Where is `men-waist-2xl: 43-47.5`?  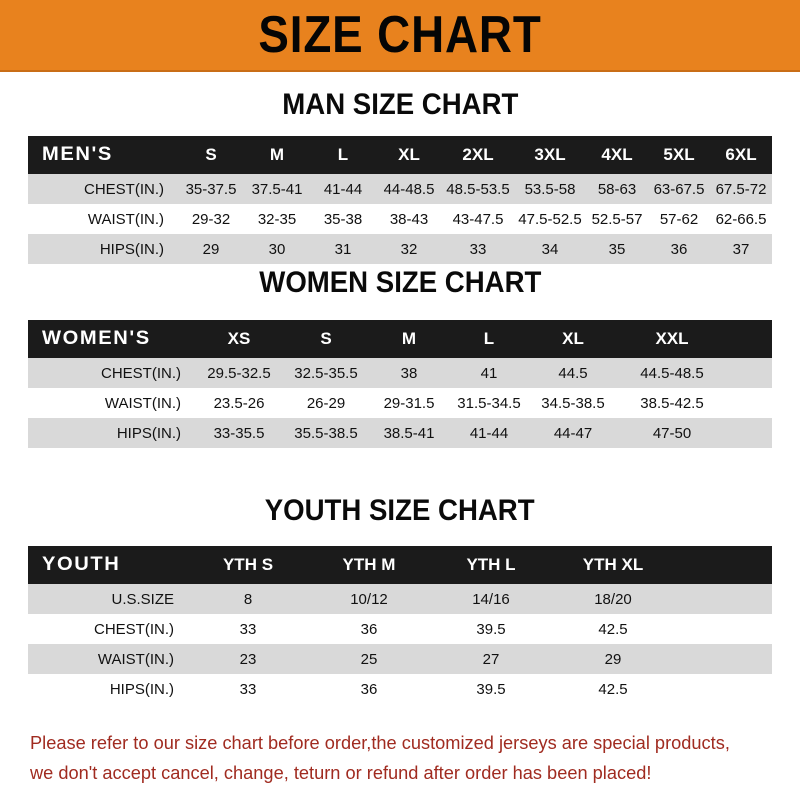 men-waist-2xl: 43-47.5 is located at coordinates (478, 219).